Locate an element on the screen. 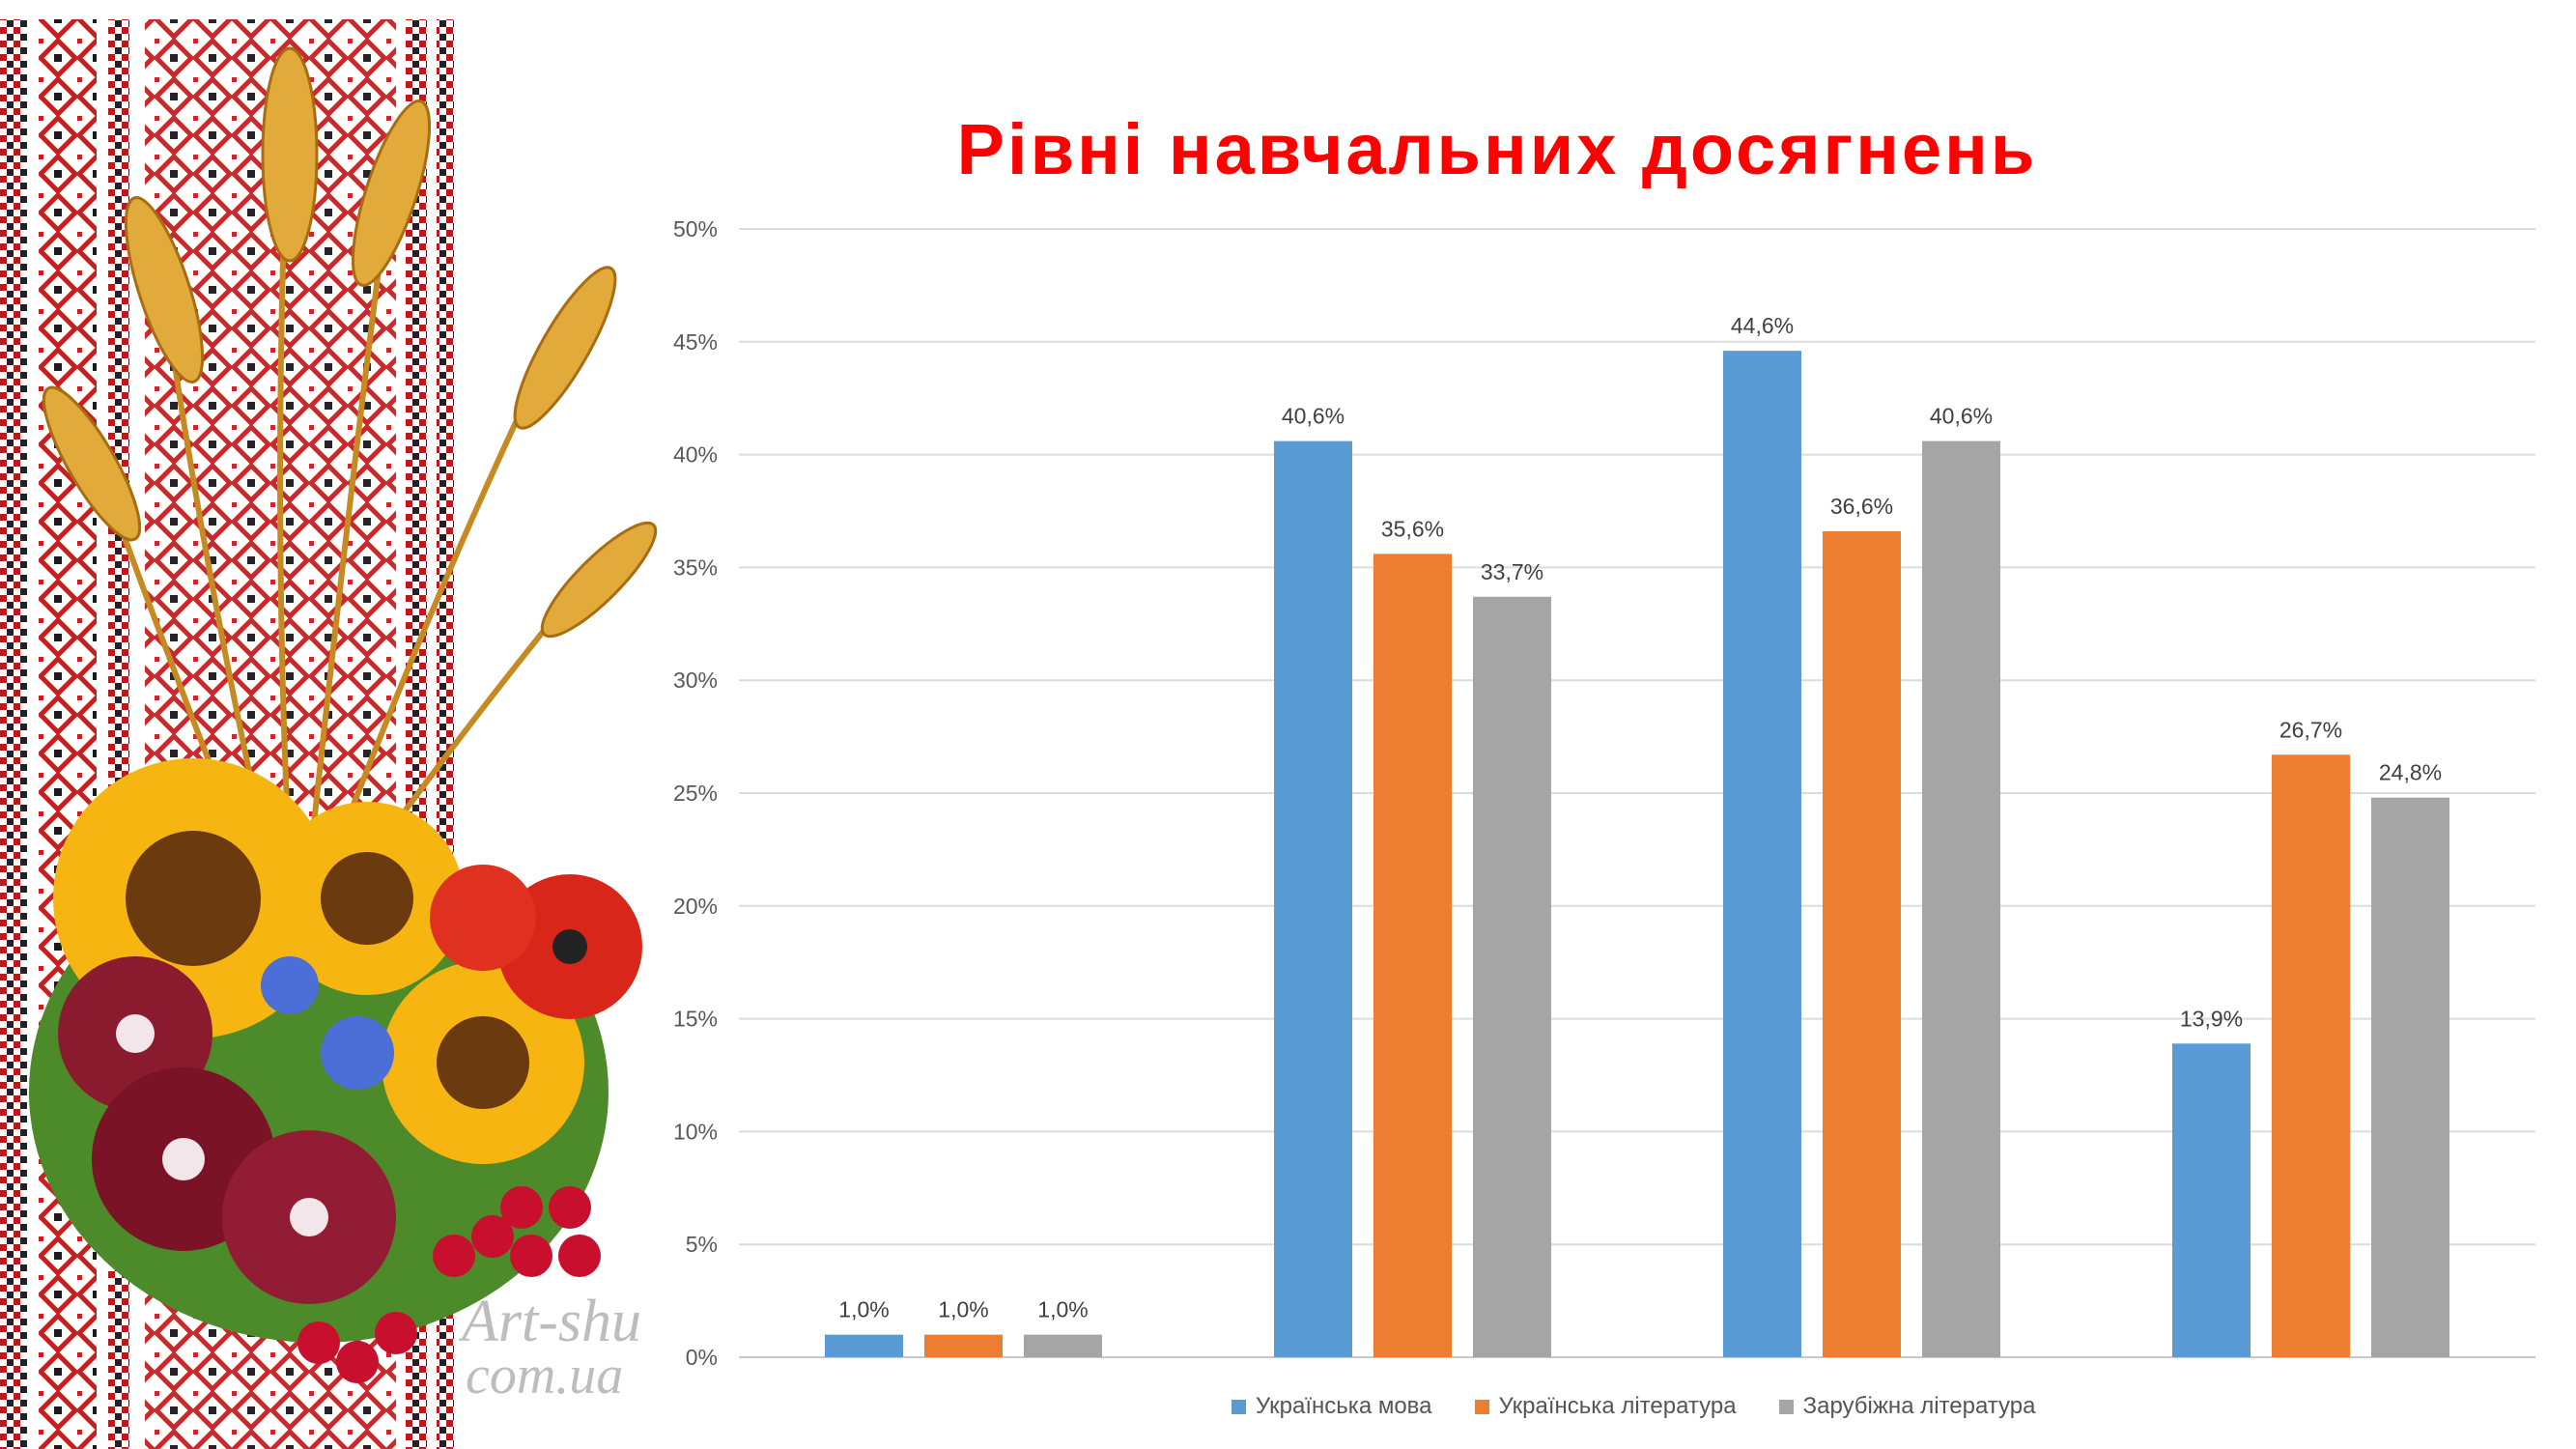 The image size is (2576, 1449). watermark-text: Art-shu com.ua is located at coordinates (573, 1349).